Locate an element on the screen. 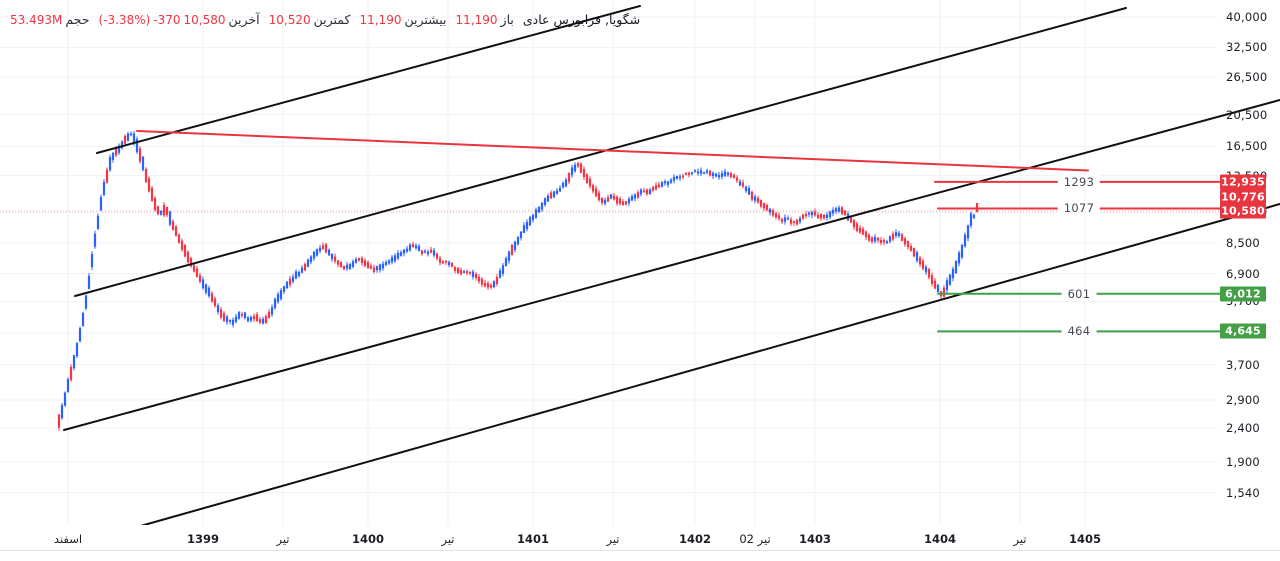 The height and width of the screenshot is (561, 1280). legend-label: بیشترین is located at coordinates (425, 19).